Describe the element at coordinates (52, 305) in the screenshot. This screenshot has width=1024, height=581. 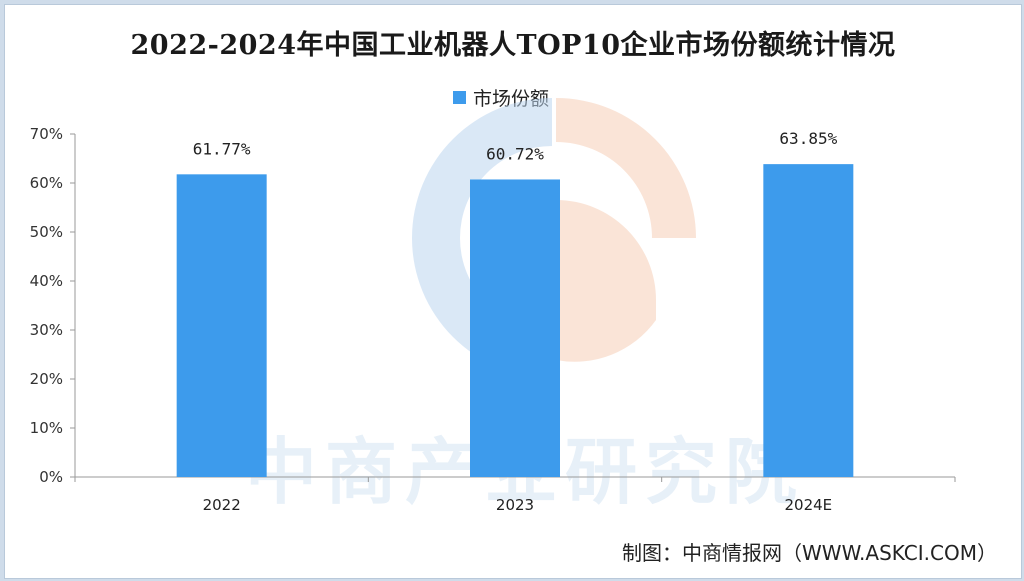
I see `y-axis-ticks: 0% 10% 20% 30% 40% 50% 60% 70%` at that location.